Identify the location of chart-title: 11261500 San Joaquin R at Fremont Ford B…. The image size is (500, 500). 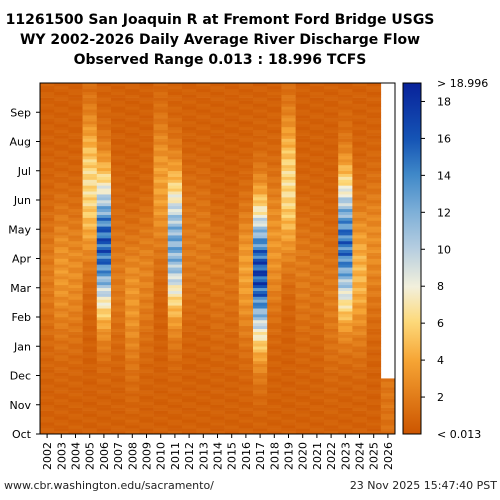
(220, 40).